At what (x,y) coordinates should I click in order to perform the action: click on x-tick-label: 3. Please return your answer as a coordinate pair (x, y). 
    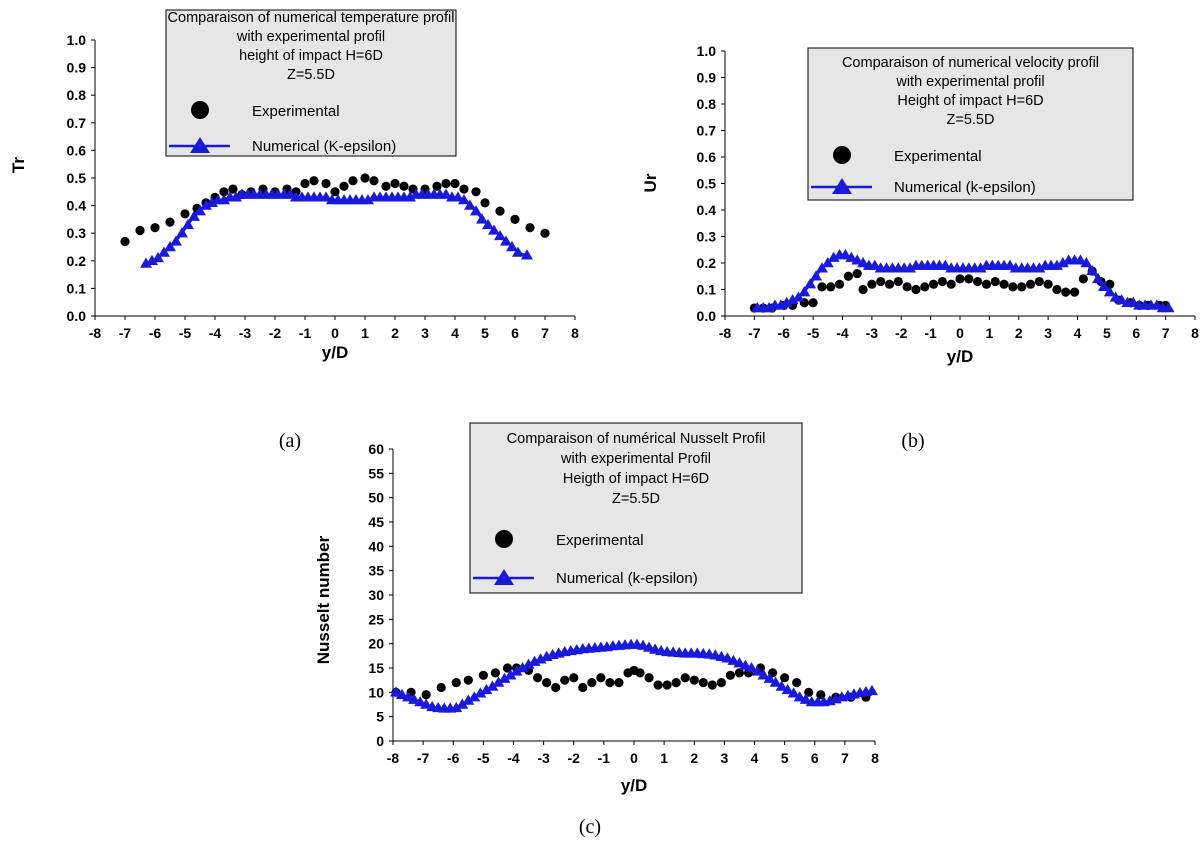
    Looking at the image, I should click on (425, 333).